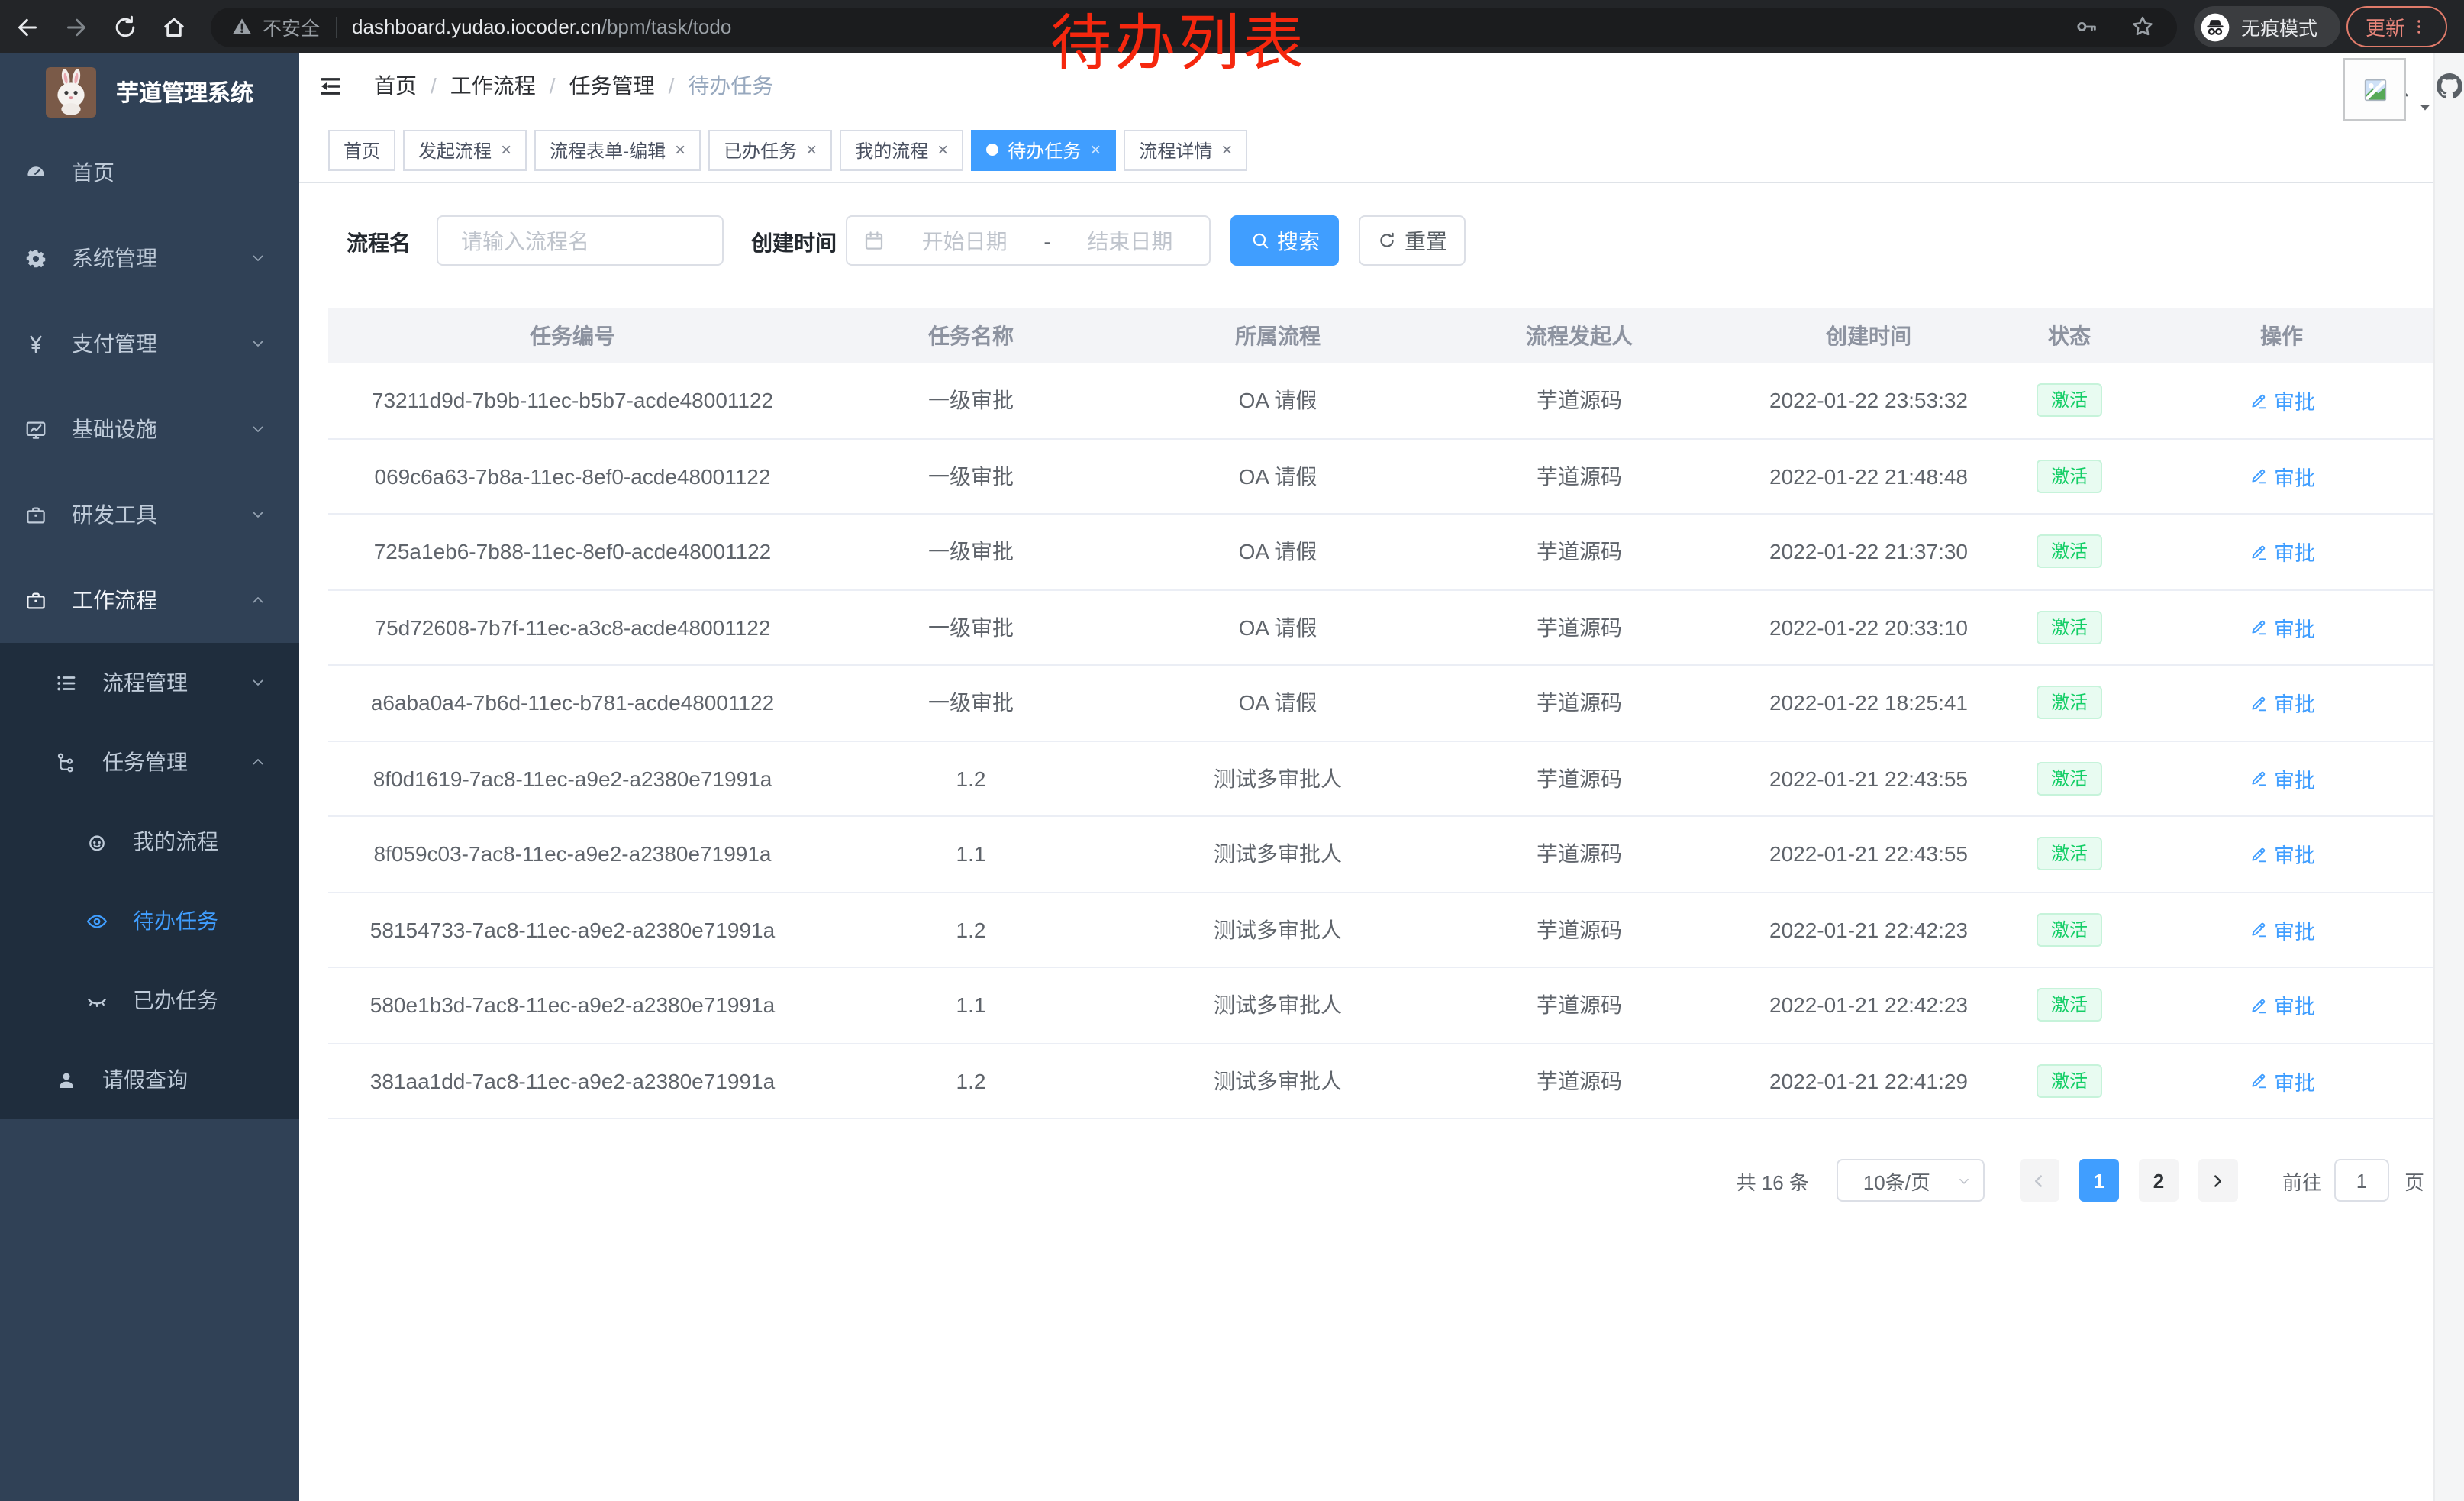 The height and width of the screenshot is (1501, 2464). What do you see at coordinates (2418, 27) in the screenshot?
I see `dots-vertical-icon` at bounding box center [2418, 27].